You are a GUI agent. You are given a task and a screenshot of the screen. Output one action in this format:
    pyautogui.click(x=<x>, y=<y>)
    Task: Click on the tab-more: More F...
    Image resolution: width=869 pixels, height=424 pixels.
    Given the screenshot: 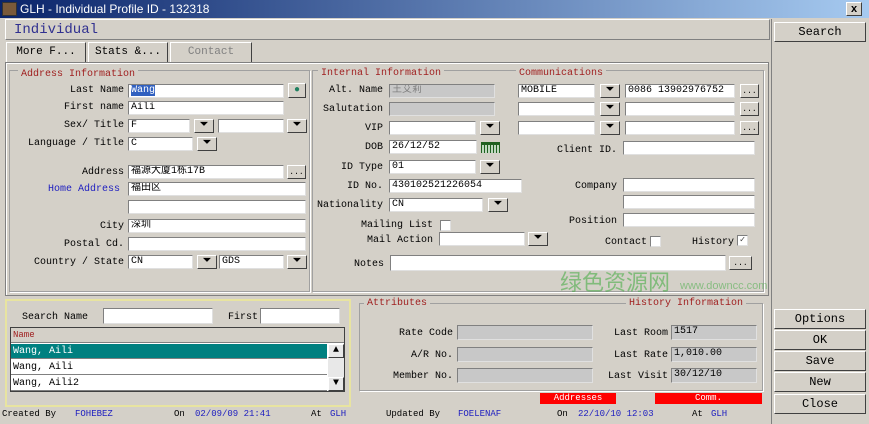 What is the action you would take?
    pyautogui.click(x=46, y=52)
    